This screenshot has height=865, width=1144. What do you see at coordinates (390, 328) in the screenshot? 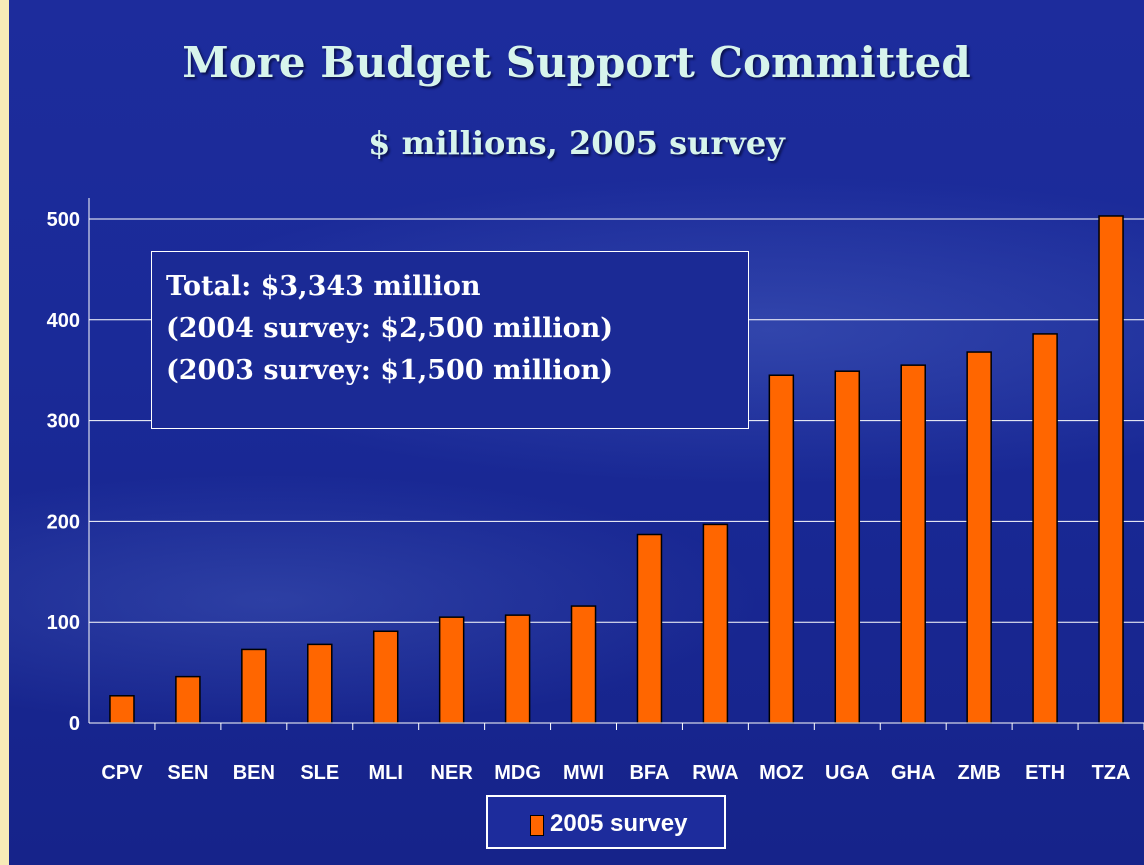
I see `callout-2004-line: (2004 survey: $2,500 million)` at bounding box center [390, 328].